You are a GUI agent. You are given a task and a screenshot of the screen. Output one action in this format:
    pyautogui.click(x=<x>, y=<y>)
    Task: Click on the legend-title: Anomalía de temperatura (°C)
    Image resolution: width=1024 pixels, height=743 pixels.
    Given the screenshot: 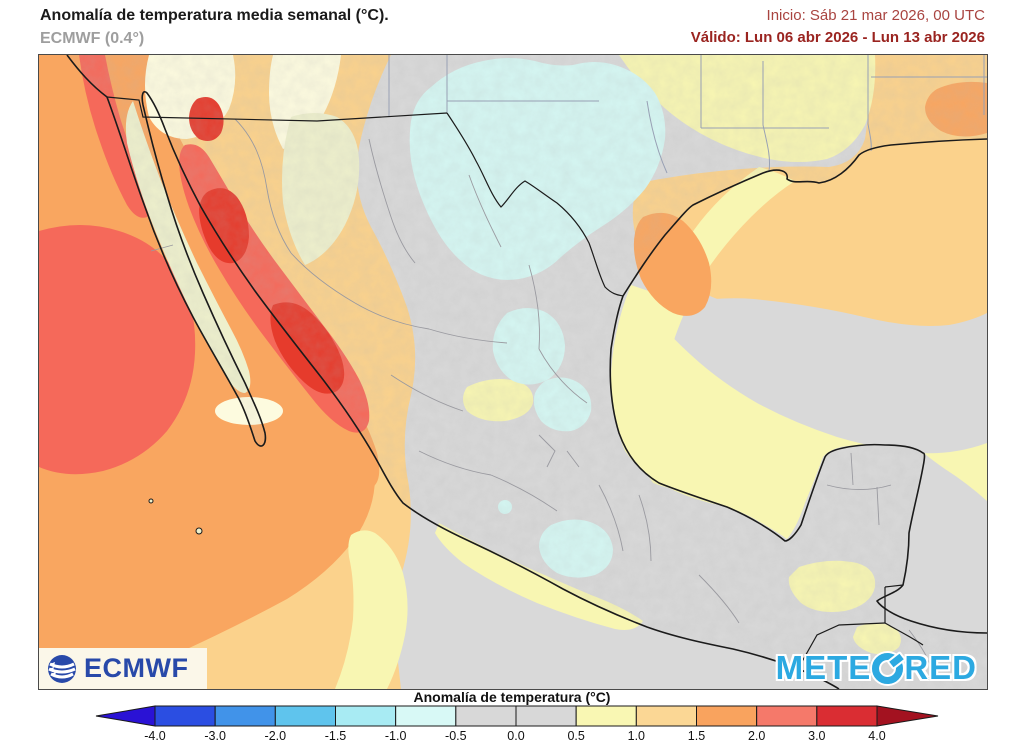 What is the action you would take?
    pyautogui.click(x=512, y=697)
    